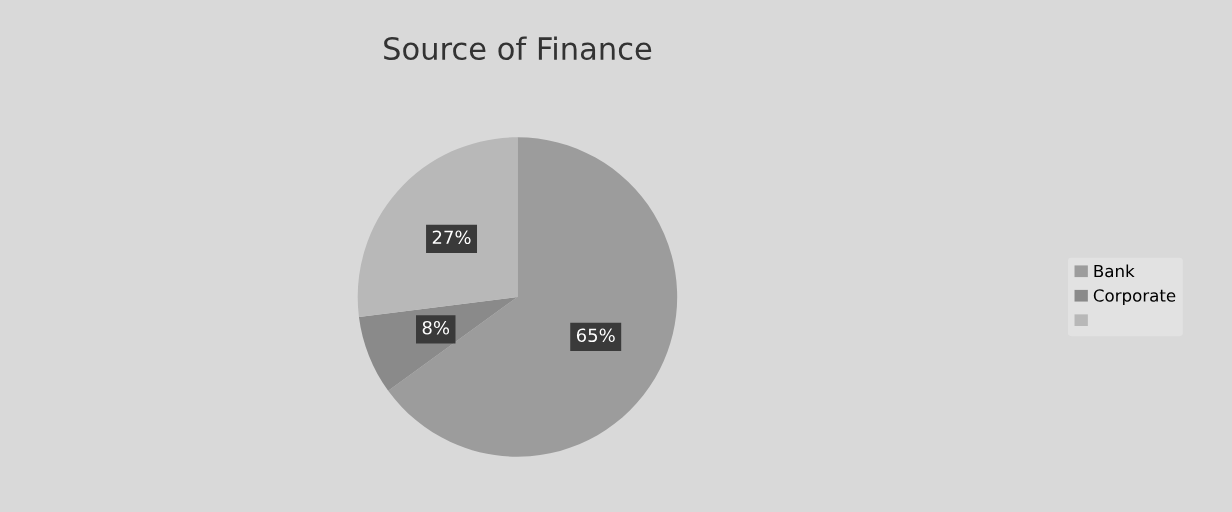  I want to click on chart-title: Source of Finance, so click(518, 48).